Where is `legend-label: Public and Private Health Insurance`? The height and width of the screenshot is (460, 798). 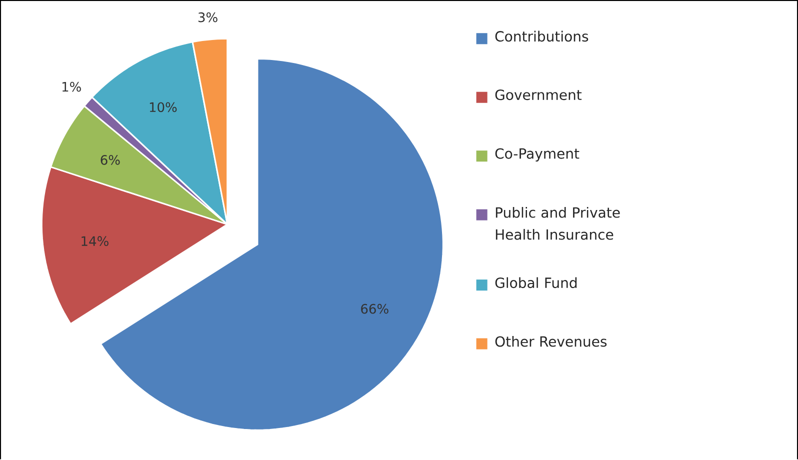
legend-label: Public and Private Health Insurance is located at coordinates (558, 223).